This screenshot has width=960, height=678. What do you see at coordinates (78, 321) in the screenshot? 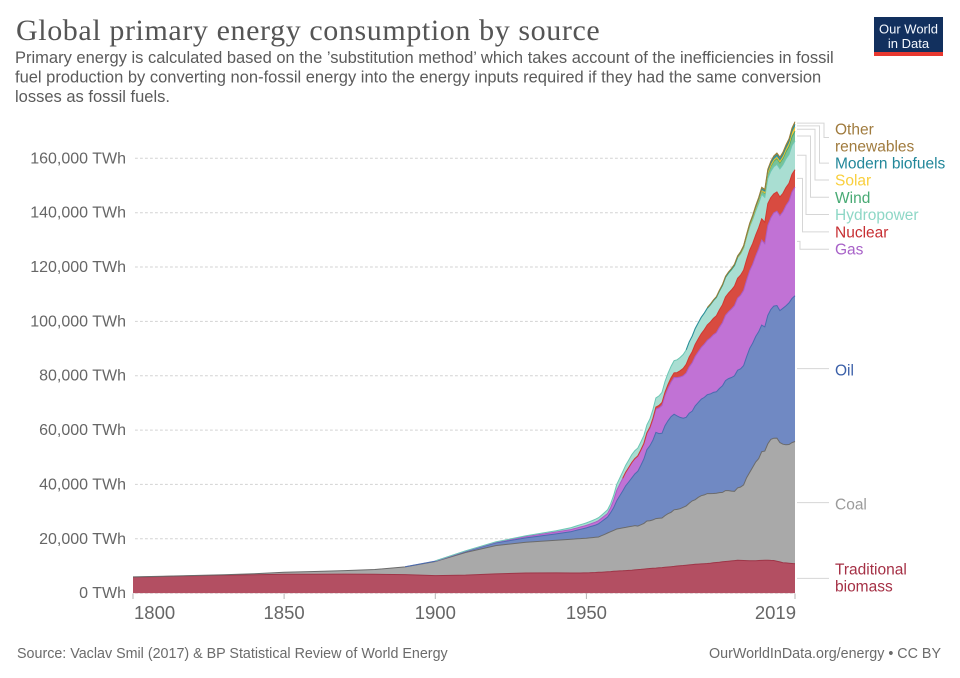
I see `svg-text: 100,000 TWh` at bounding box center [78, 321].